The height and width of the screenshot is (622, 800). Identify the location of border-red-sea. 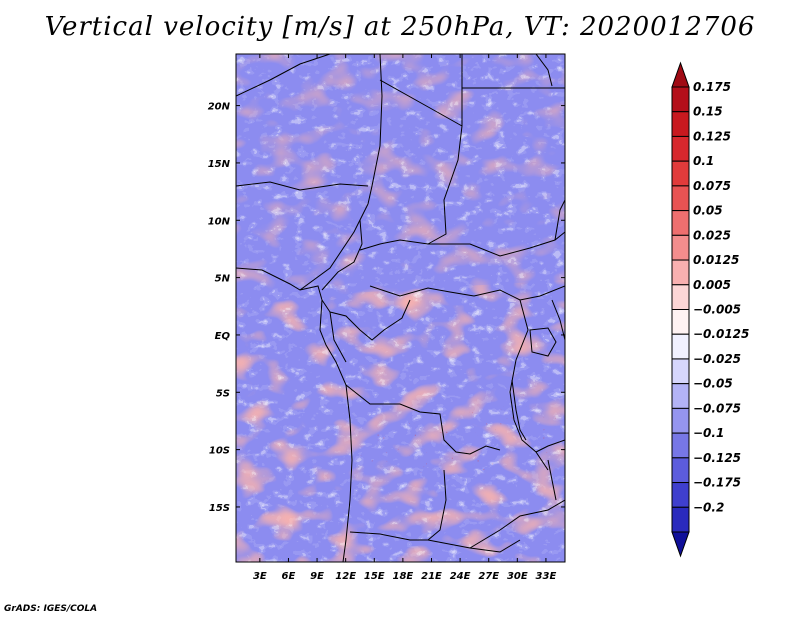
(544, 70).